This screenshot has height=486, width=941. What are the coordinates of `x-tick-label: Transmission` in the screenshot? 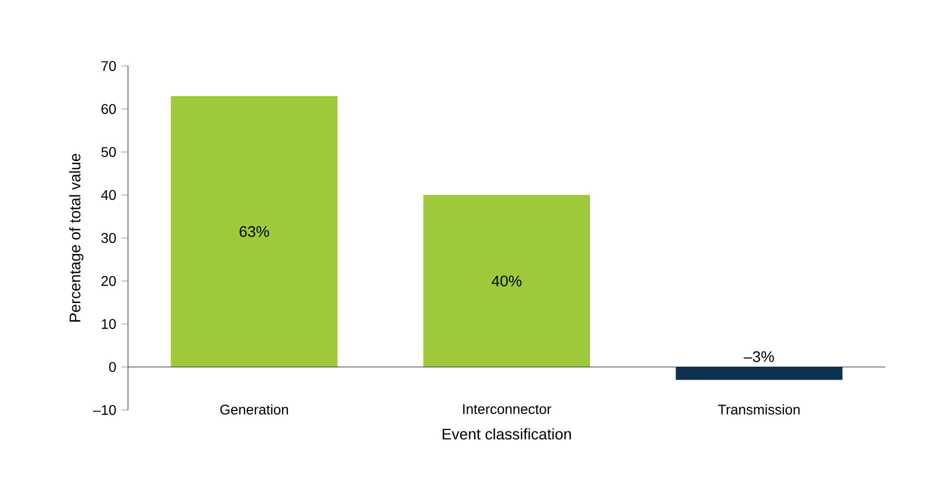 It's located at (759, 409).